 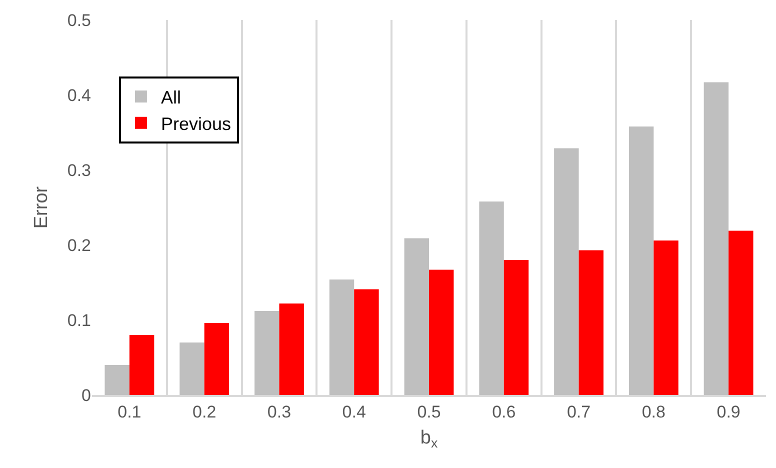 What do you see at coordinates (429, 412) in the screenshot?
I see `x-tick-label: 0.5` at bounding box center [429, 412].